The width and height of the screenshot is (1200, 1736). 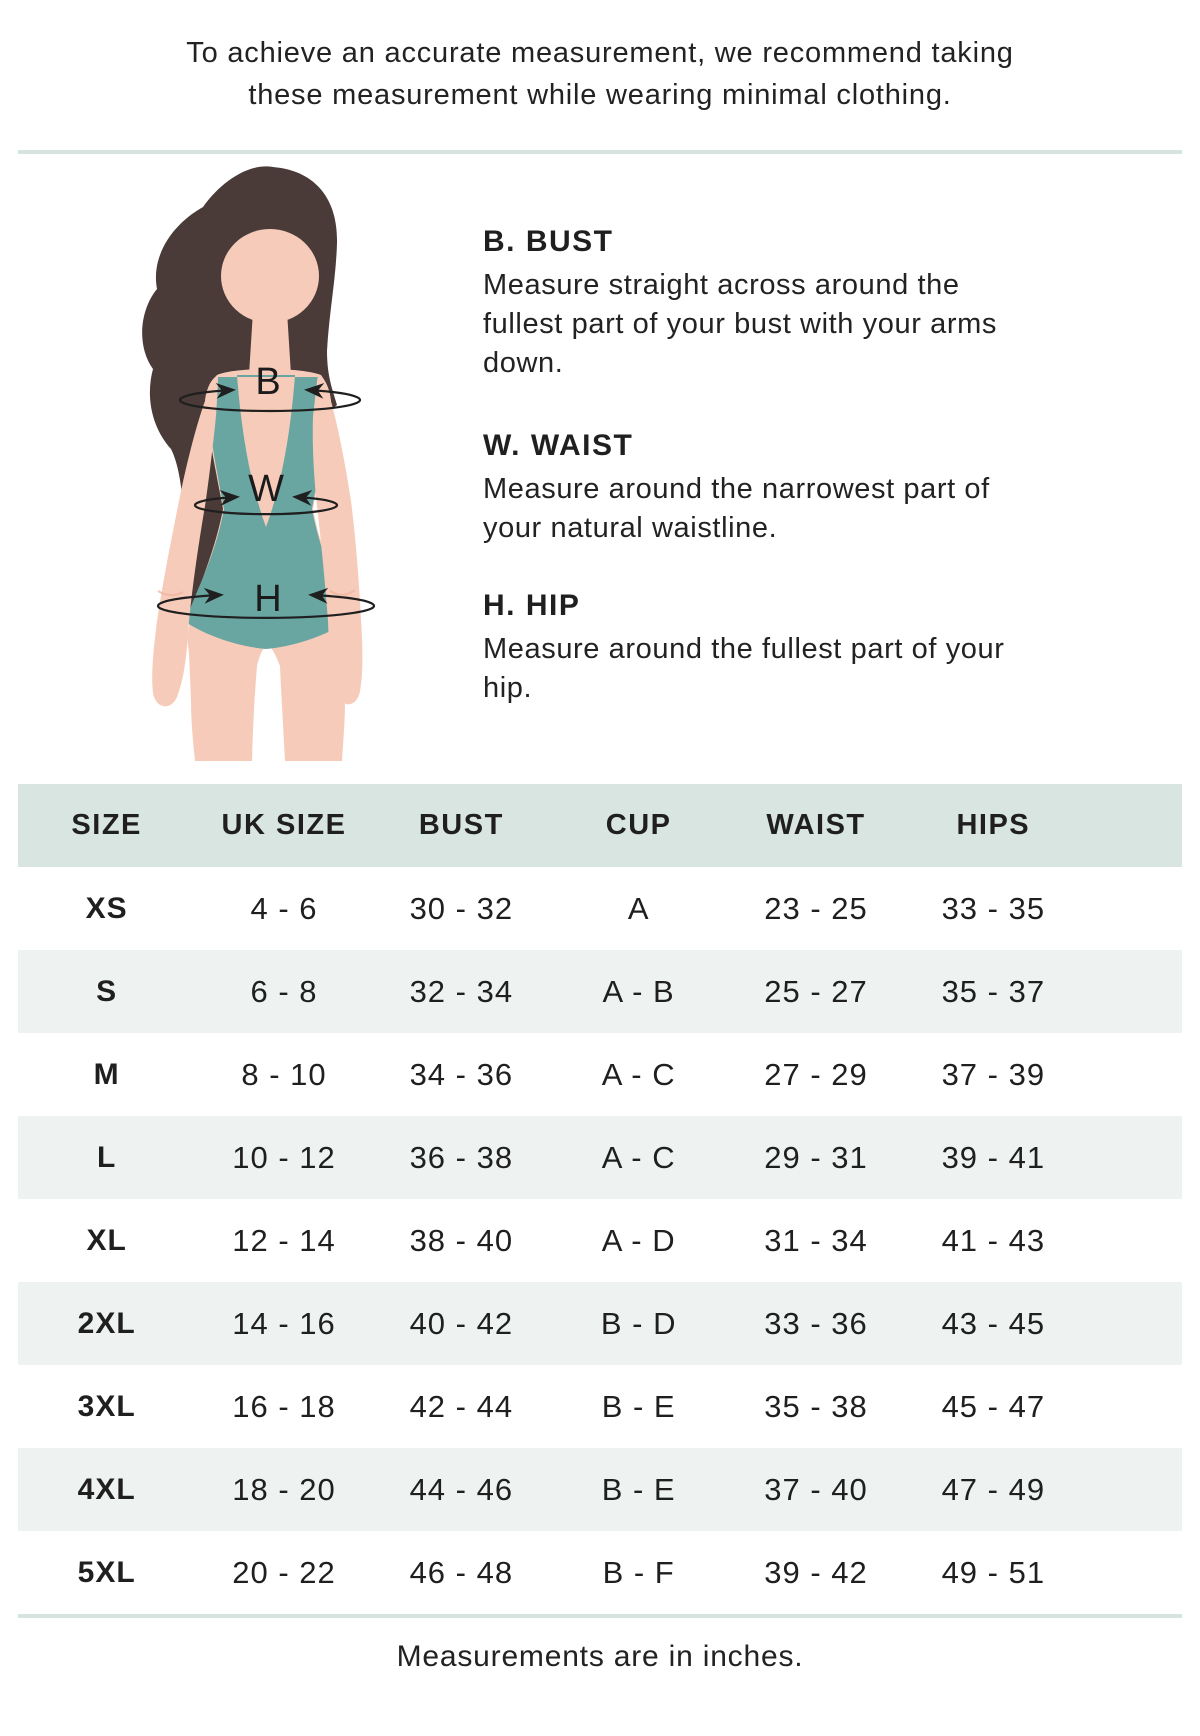 What do you see at coordinates (185, 541) in the screenshot?
I see `left-arm-shape` at bounding box center [185, 541].